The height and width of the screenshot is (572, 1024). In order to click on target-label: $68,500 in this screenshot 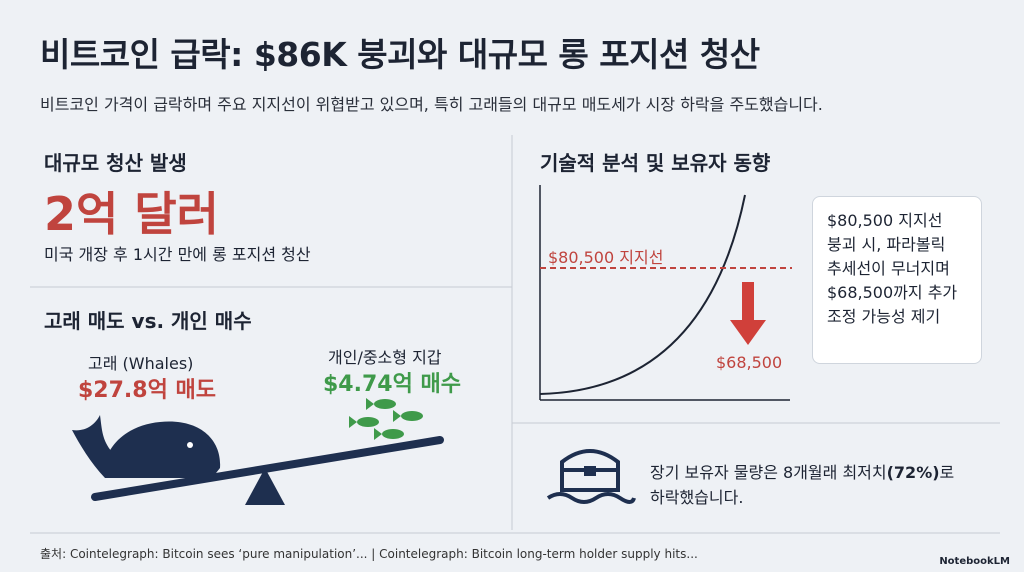, I will do `click(749, 362)`.